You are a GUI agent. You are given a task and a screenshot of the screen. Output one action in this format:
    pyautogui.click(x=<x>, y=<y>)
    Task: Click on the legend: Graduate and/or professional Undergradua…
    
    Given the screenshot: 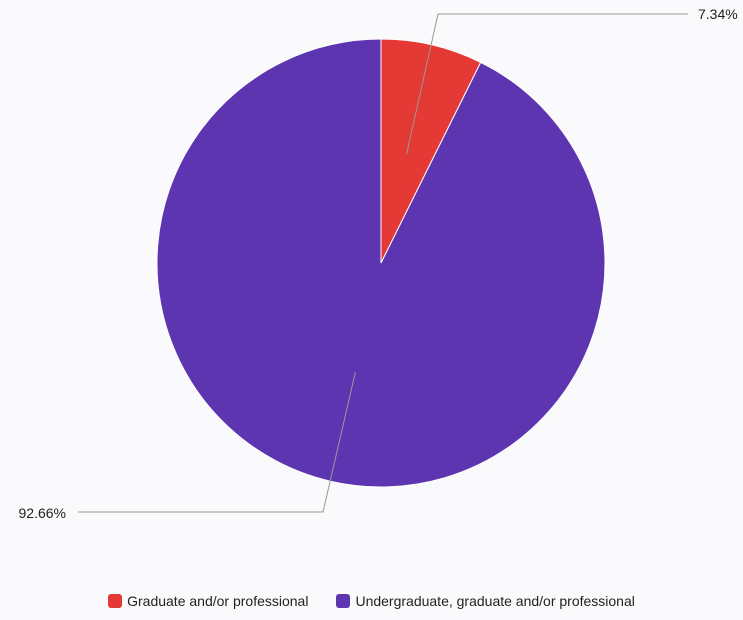 What is the action you would take?
    pyautogui.click(x=371, y=601)
    